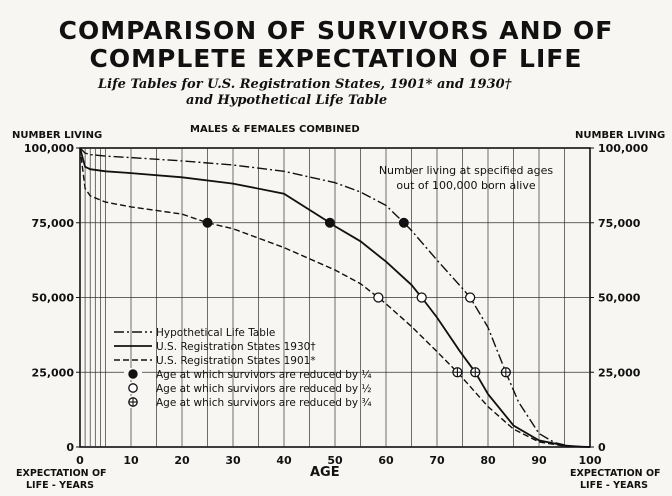  Describe the element at coordinates (70, 447) in the screenshot. I see `y-tick-label-left: 0` at that location.